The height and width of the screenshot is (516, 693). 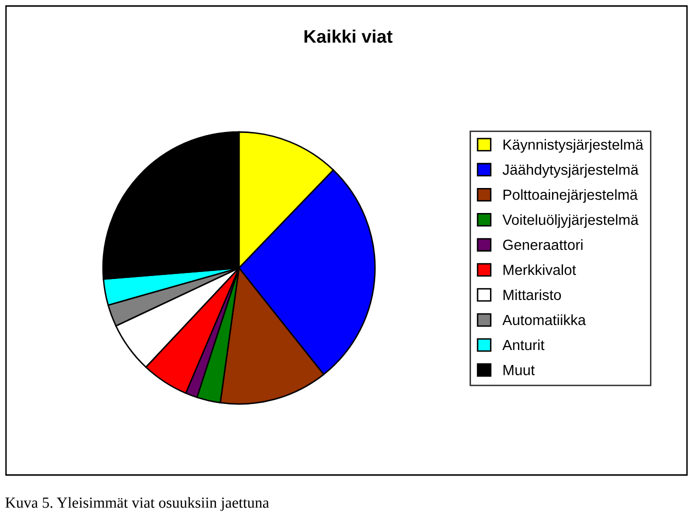 I want to click on legend-label: Käynnistysjärjestelmä, so click(x=574, y=146).